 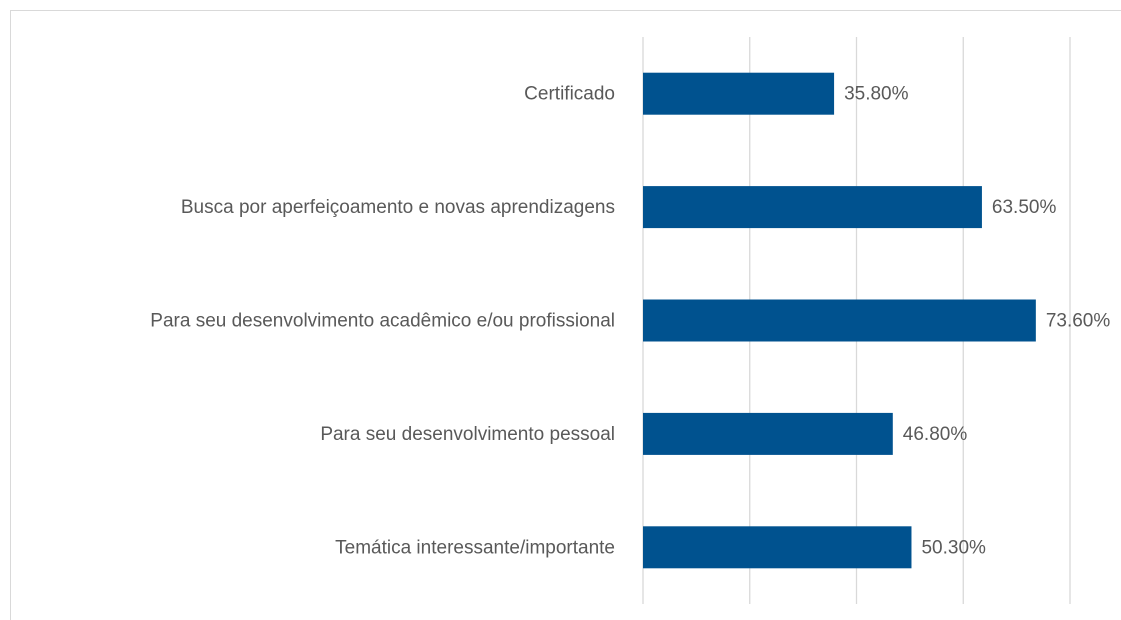 I want to click on data-label: 35.80%, so click(x=876, y=94).